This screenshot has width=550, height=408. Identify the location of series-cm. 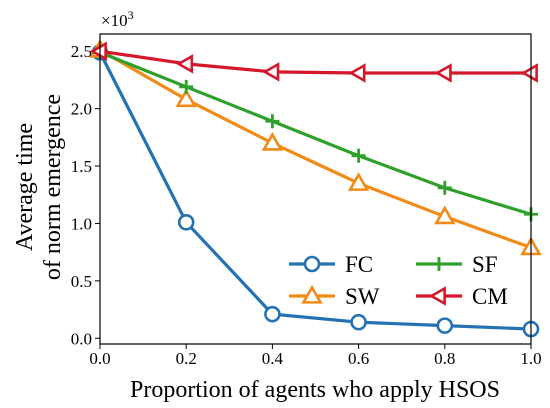
(313, 62).